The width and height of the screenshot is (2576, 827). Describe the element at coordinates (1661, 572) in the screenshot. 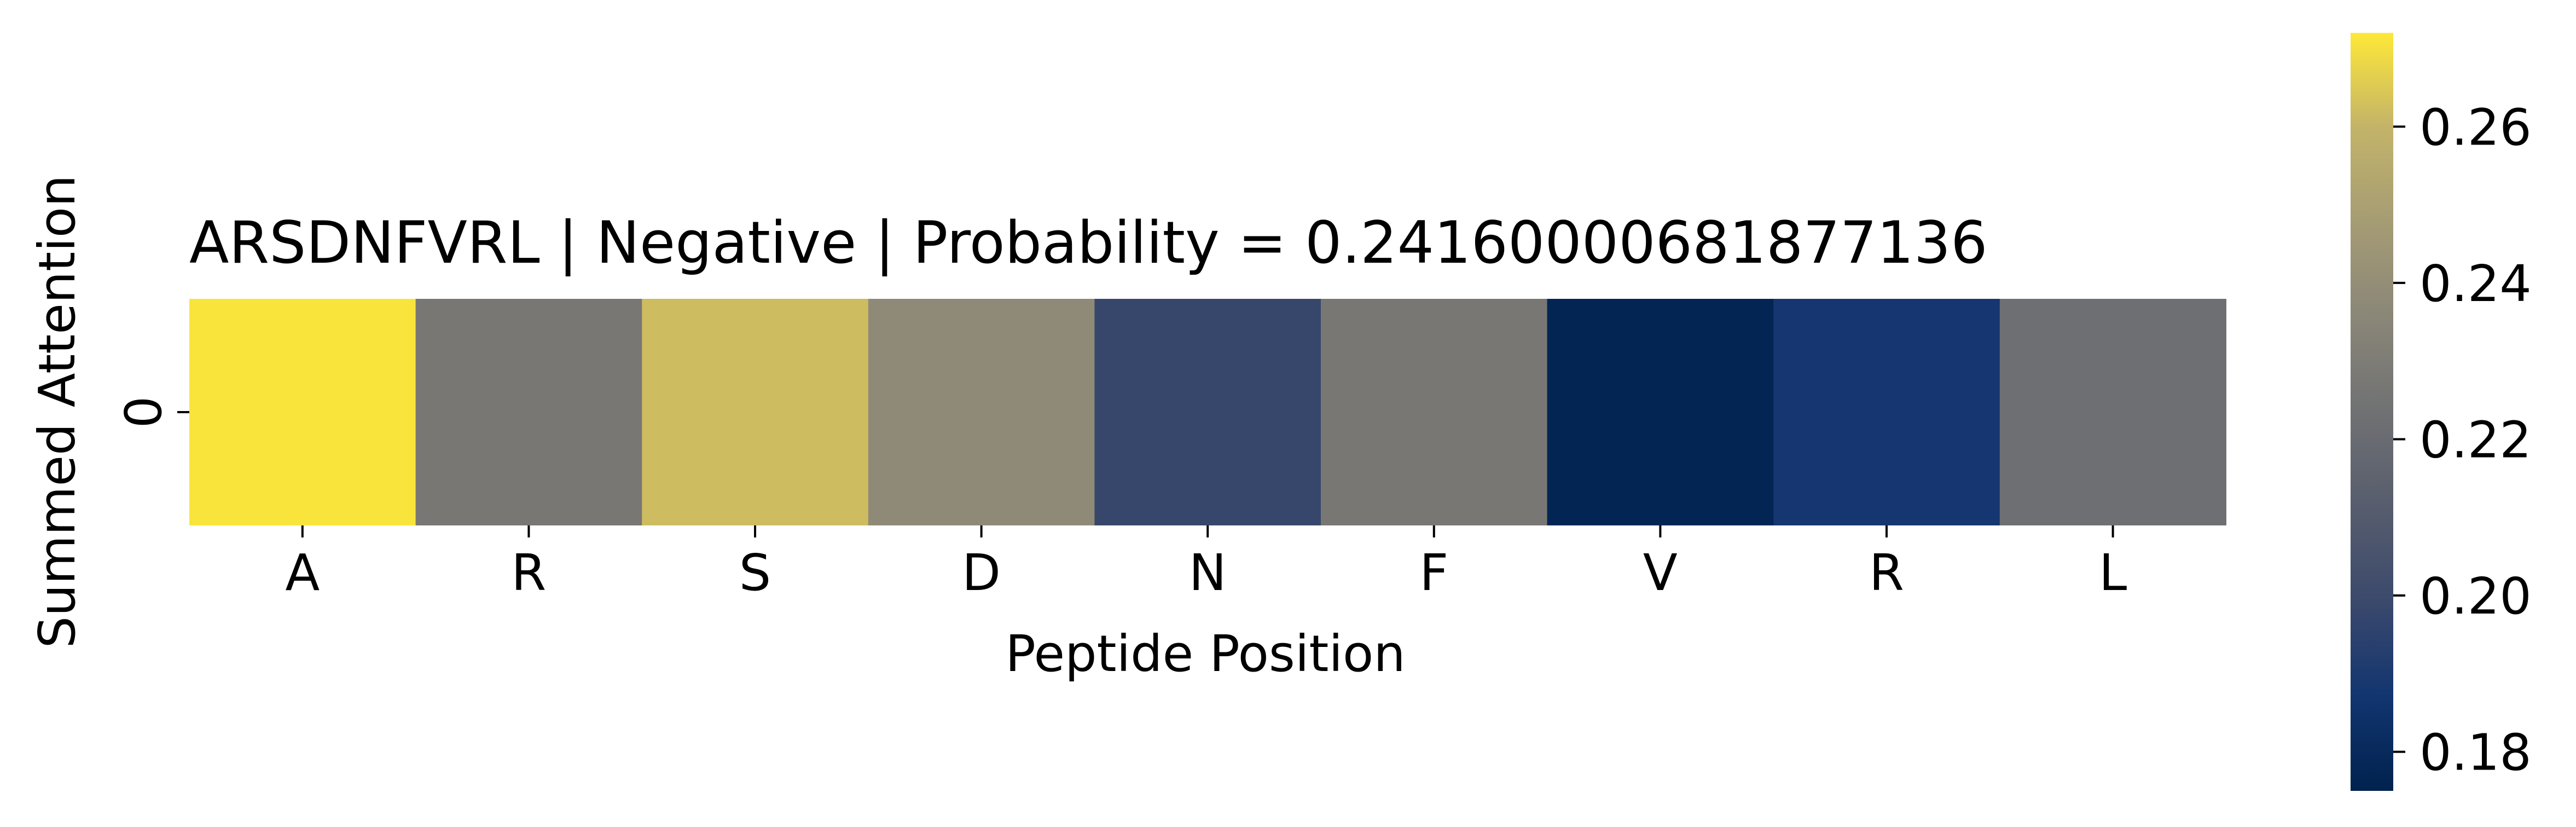

I see `x-tick-label: V` at that location.